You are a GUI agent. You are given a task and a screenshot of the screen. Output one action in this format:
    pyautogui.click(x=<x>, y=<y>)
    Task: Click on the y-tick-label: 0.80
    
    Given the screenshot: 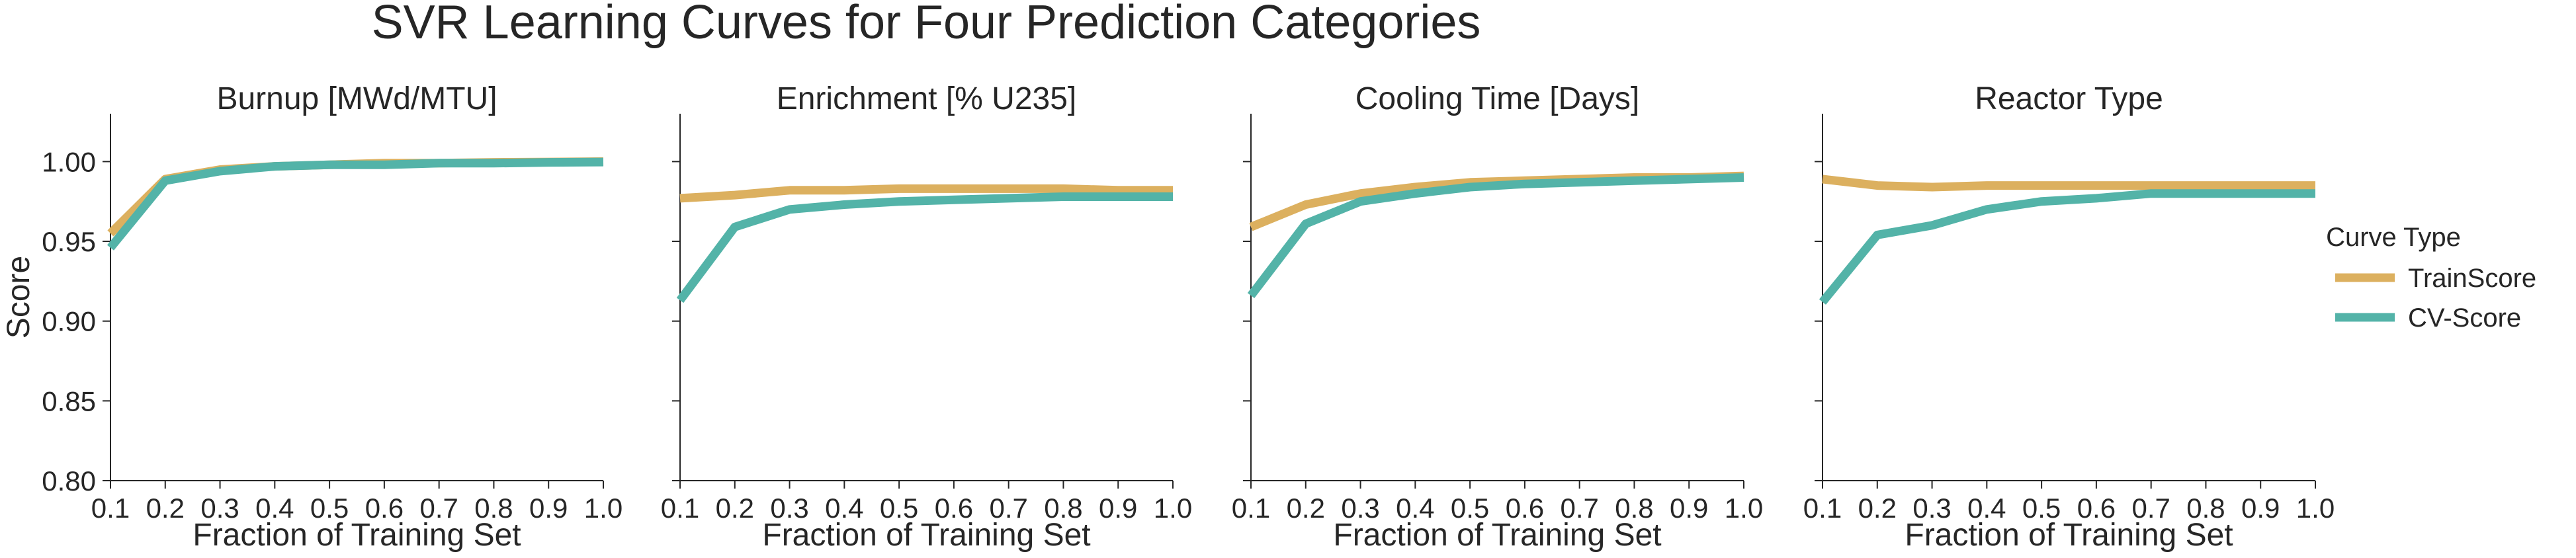 What is the action you would take?
    pyautogui.click(x=69, y=481)
    